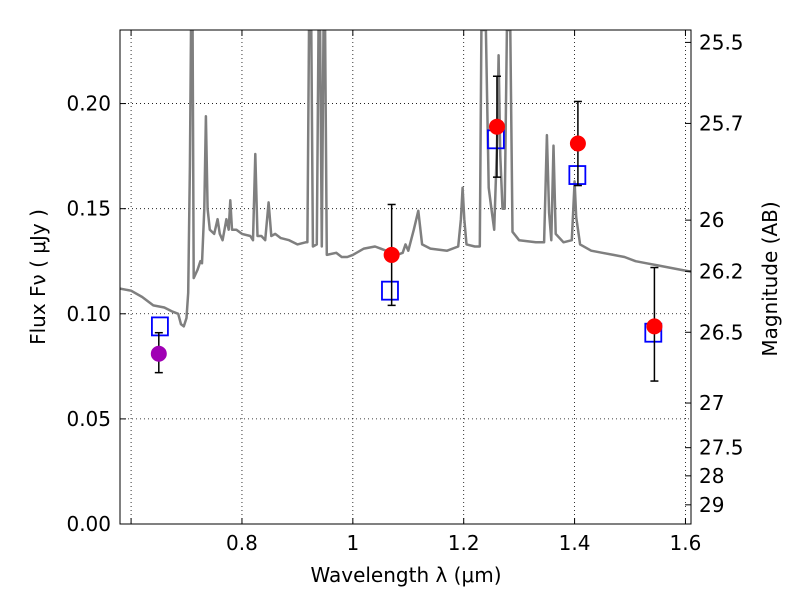  I want to click on y-tick-label: 0.05, so click(88, 419).